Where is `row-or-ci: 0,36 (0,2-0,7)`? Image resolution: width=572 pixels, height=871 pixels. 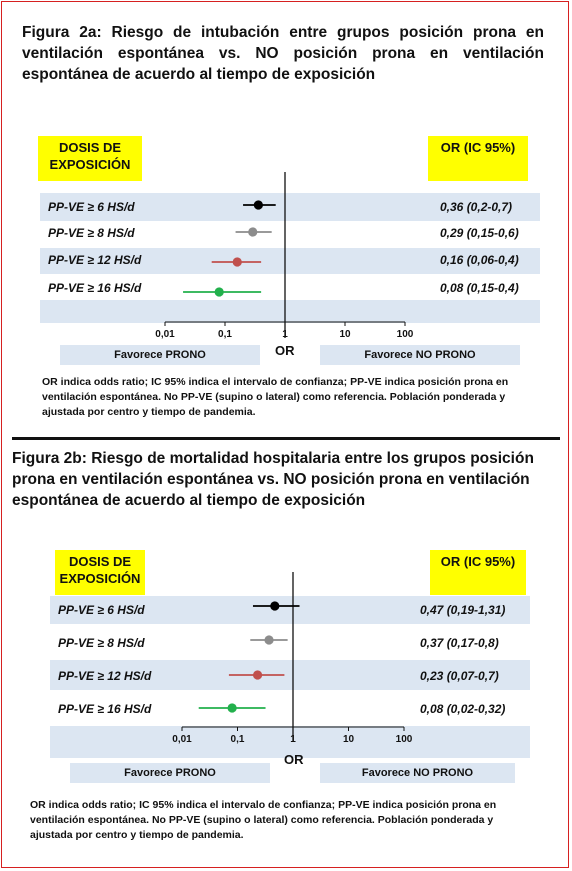 row-or-ci: 0,36 (0,2-0,7) is located at coordinates (476, 207).